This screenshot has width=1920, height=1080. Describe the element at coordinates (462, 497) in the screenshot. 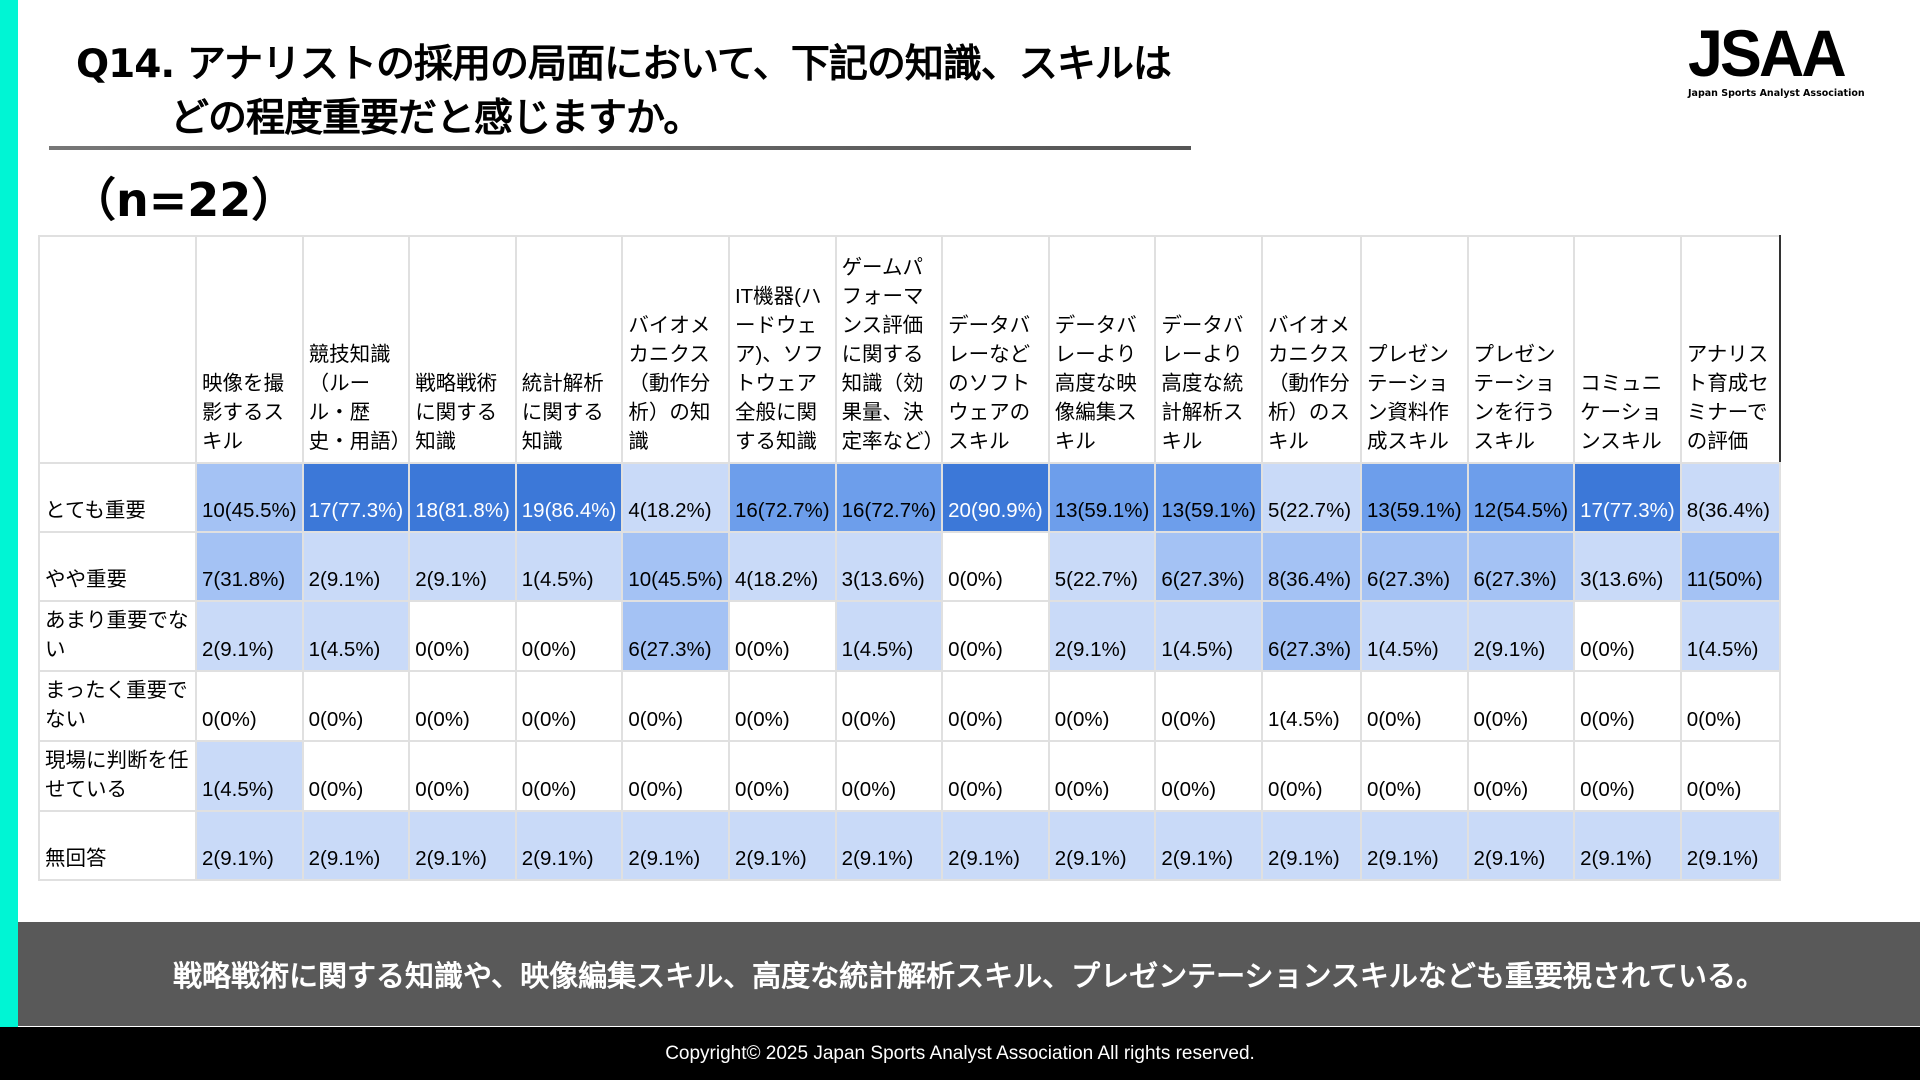

I see `table-cell: 18(81.8%)` at that location.